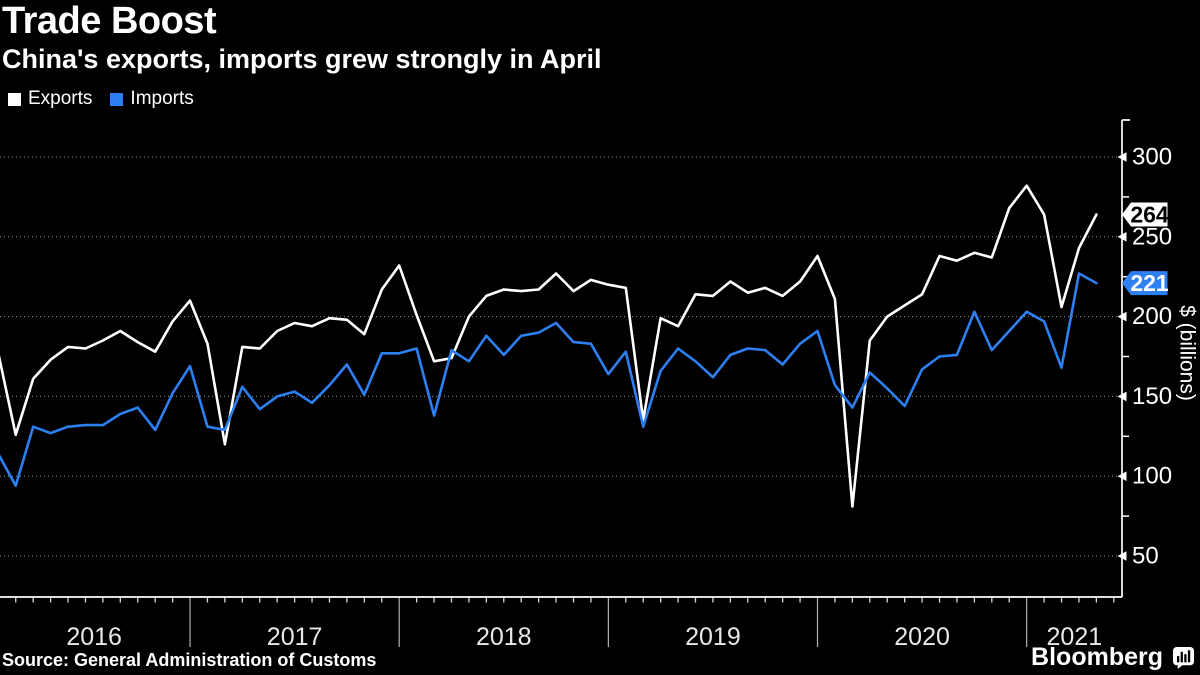  I want to click on y-tick-label: 100, so click(1152, 476).